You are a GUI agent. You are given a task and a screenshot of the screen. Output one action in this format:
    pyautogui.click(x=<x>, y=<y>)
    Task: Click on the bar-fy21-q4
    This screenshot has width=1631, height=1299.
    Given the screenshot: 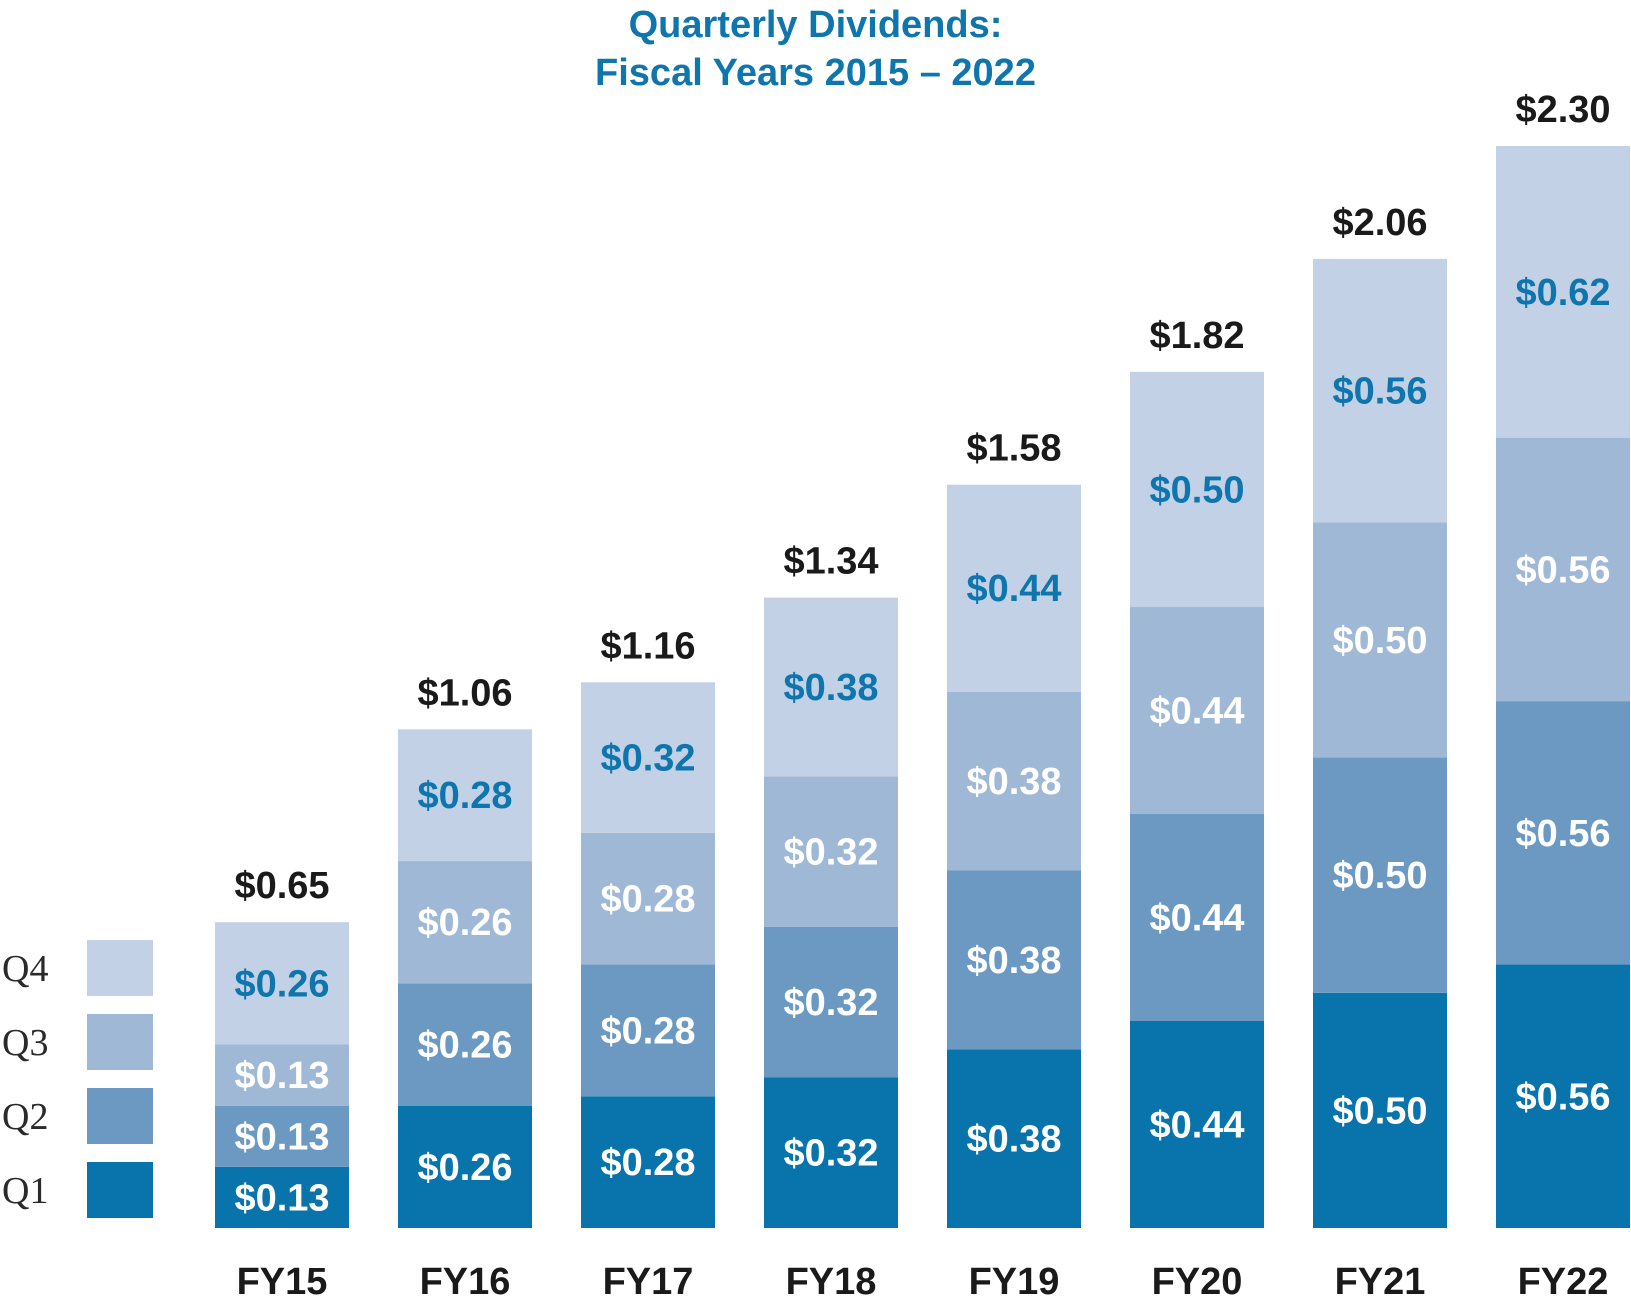 What is the action you would take?
    pyautogui.click(x=1380, y=390)
    